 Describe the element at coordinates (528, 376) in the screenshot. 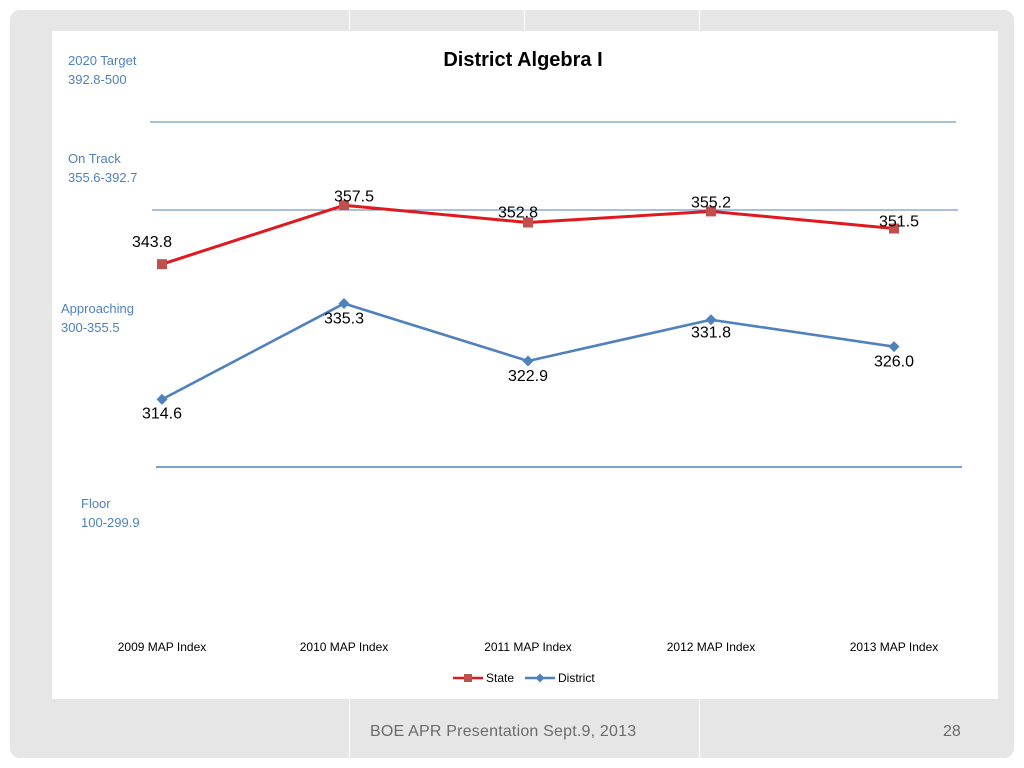

I see `data-label: 322.9` at that location.